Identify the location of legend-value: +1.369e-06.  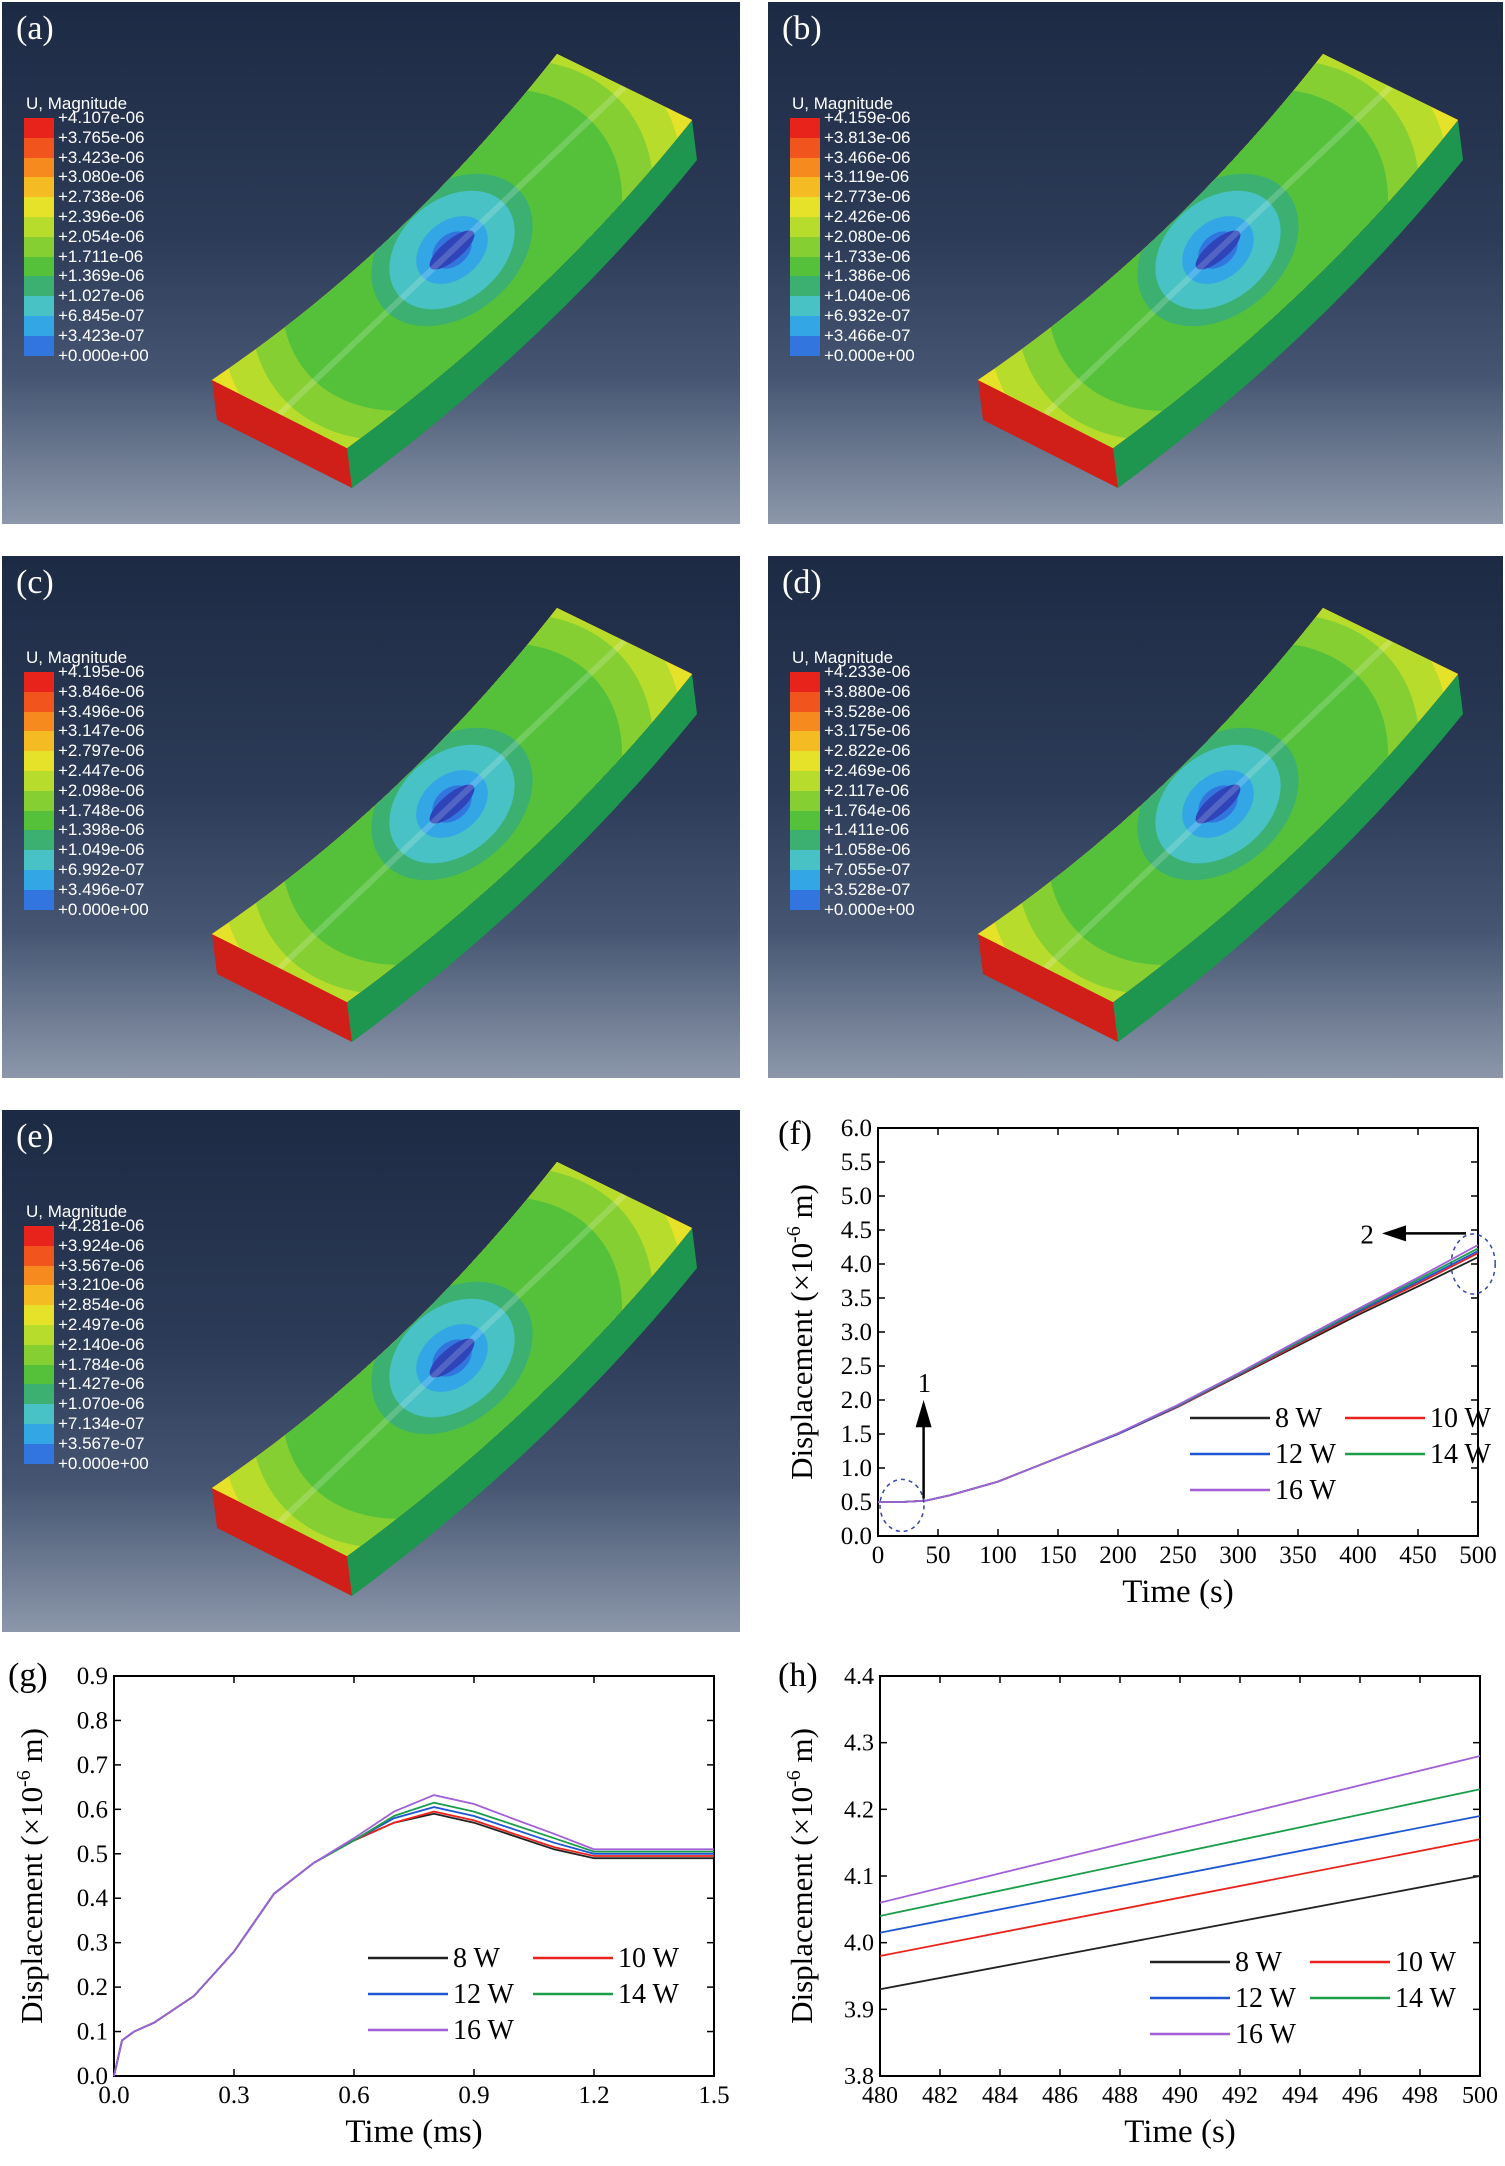
(101, 276).